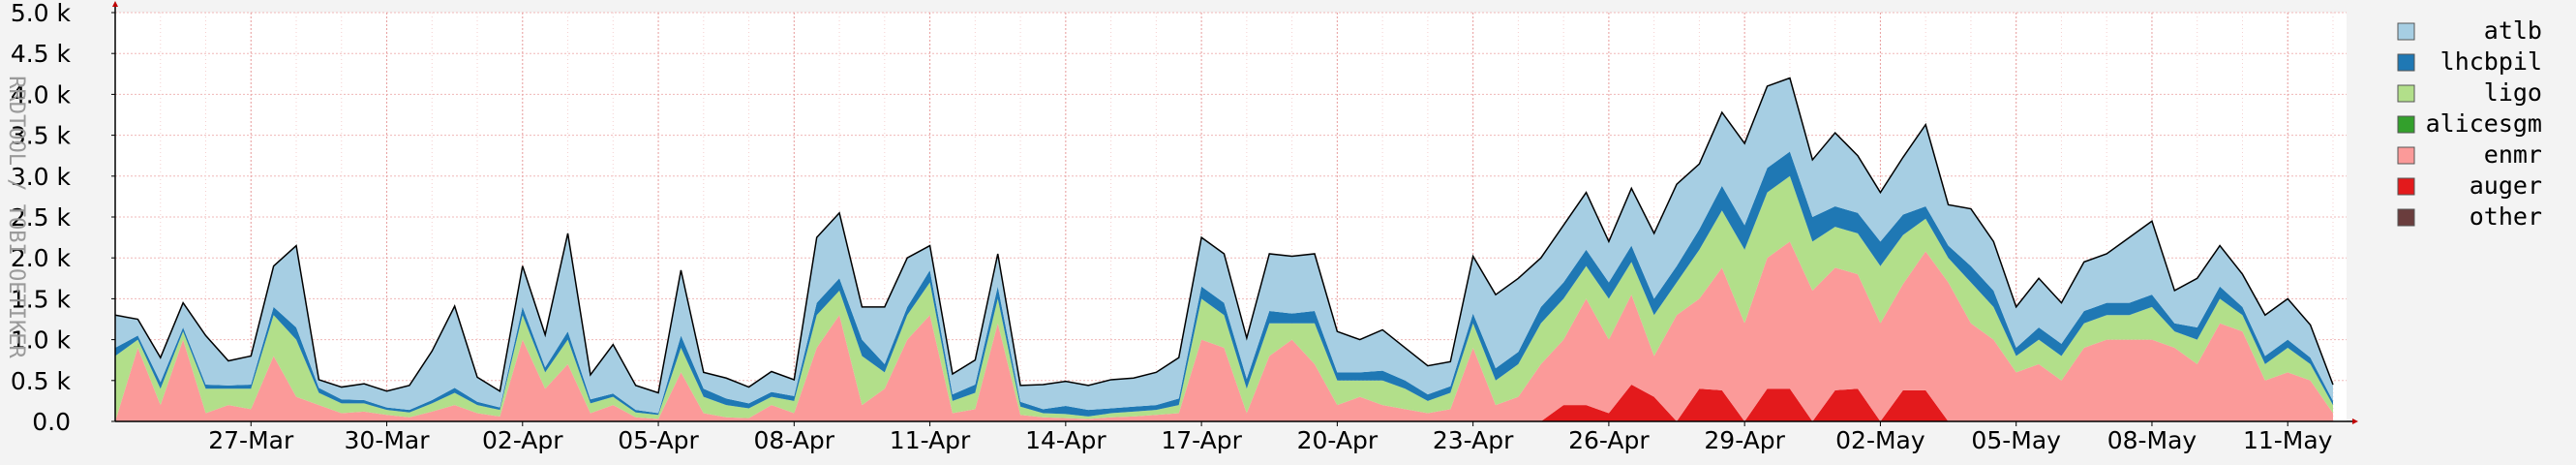 The height and width of the screenshot is (465, 2576). What do you see at coordinates (2513, 30) in the screenshot?
I see `legend-label-atlb: atlb` at bounding box center [2513, 30].